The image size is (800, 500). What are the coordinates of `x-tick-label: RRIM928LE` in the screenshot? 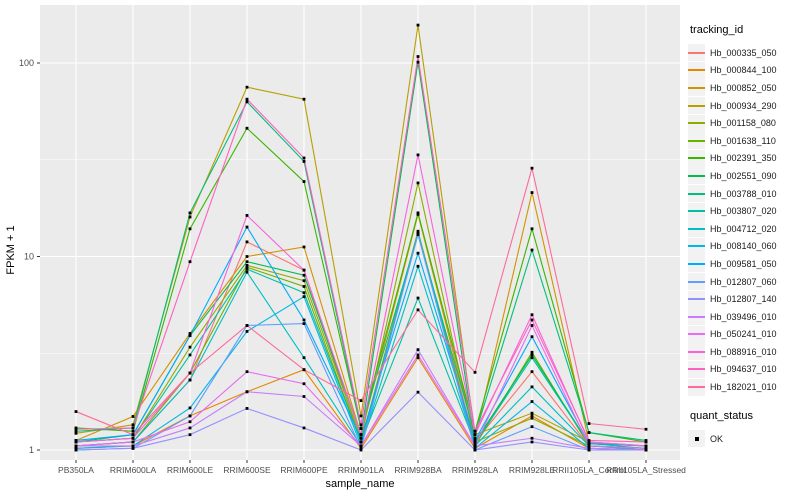 It's located at (532, 470).